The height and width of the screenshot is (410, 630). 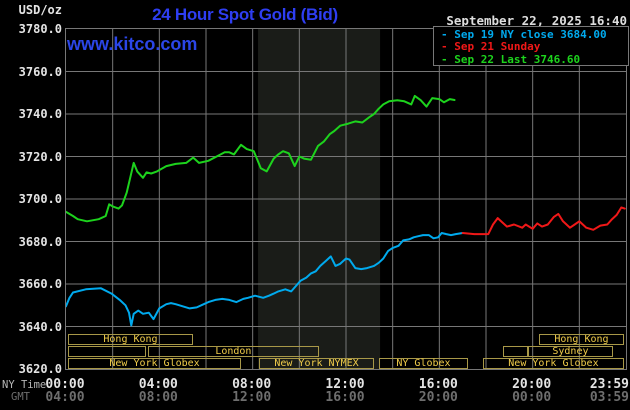 I want to click on y-tick-label: 3640.0, so click(x=40, y=326).